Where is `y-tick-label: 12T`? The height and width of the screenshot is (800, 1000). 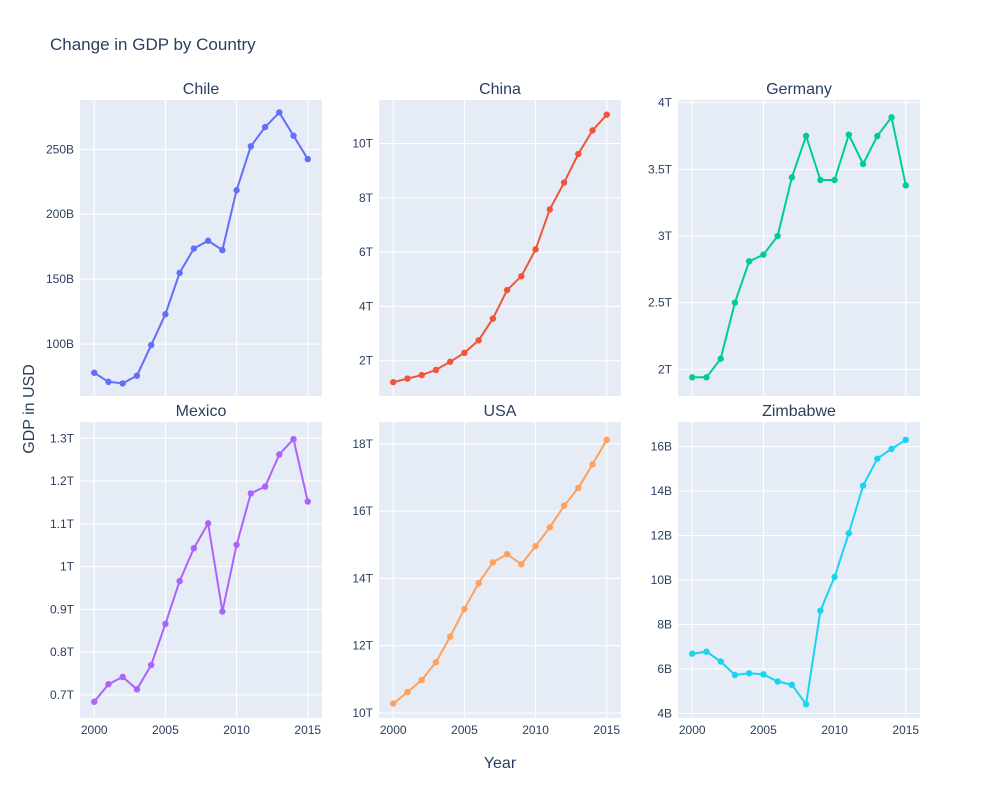
y-tick-label: 12T is located at coordinates (362, 646).